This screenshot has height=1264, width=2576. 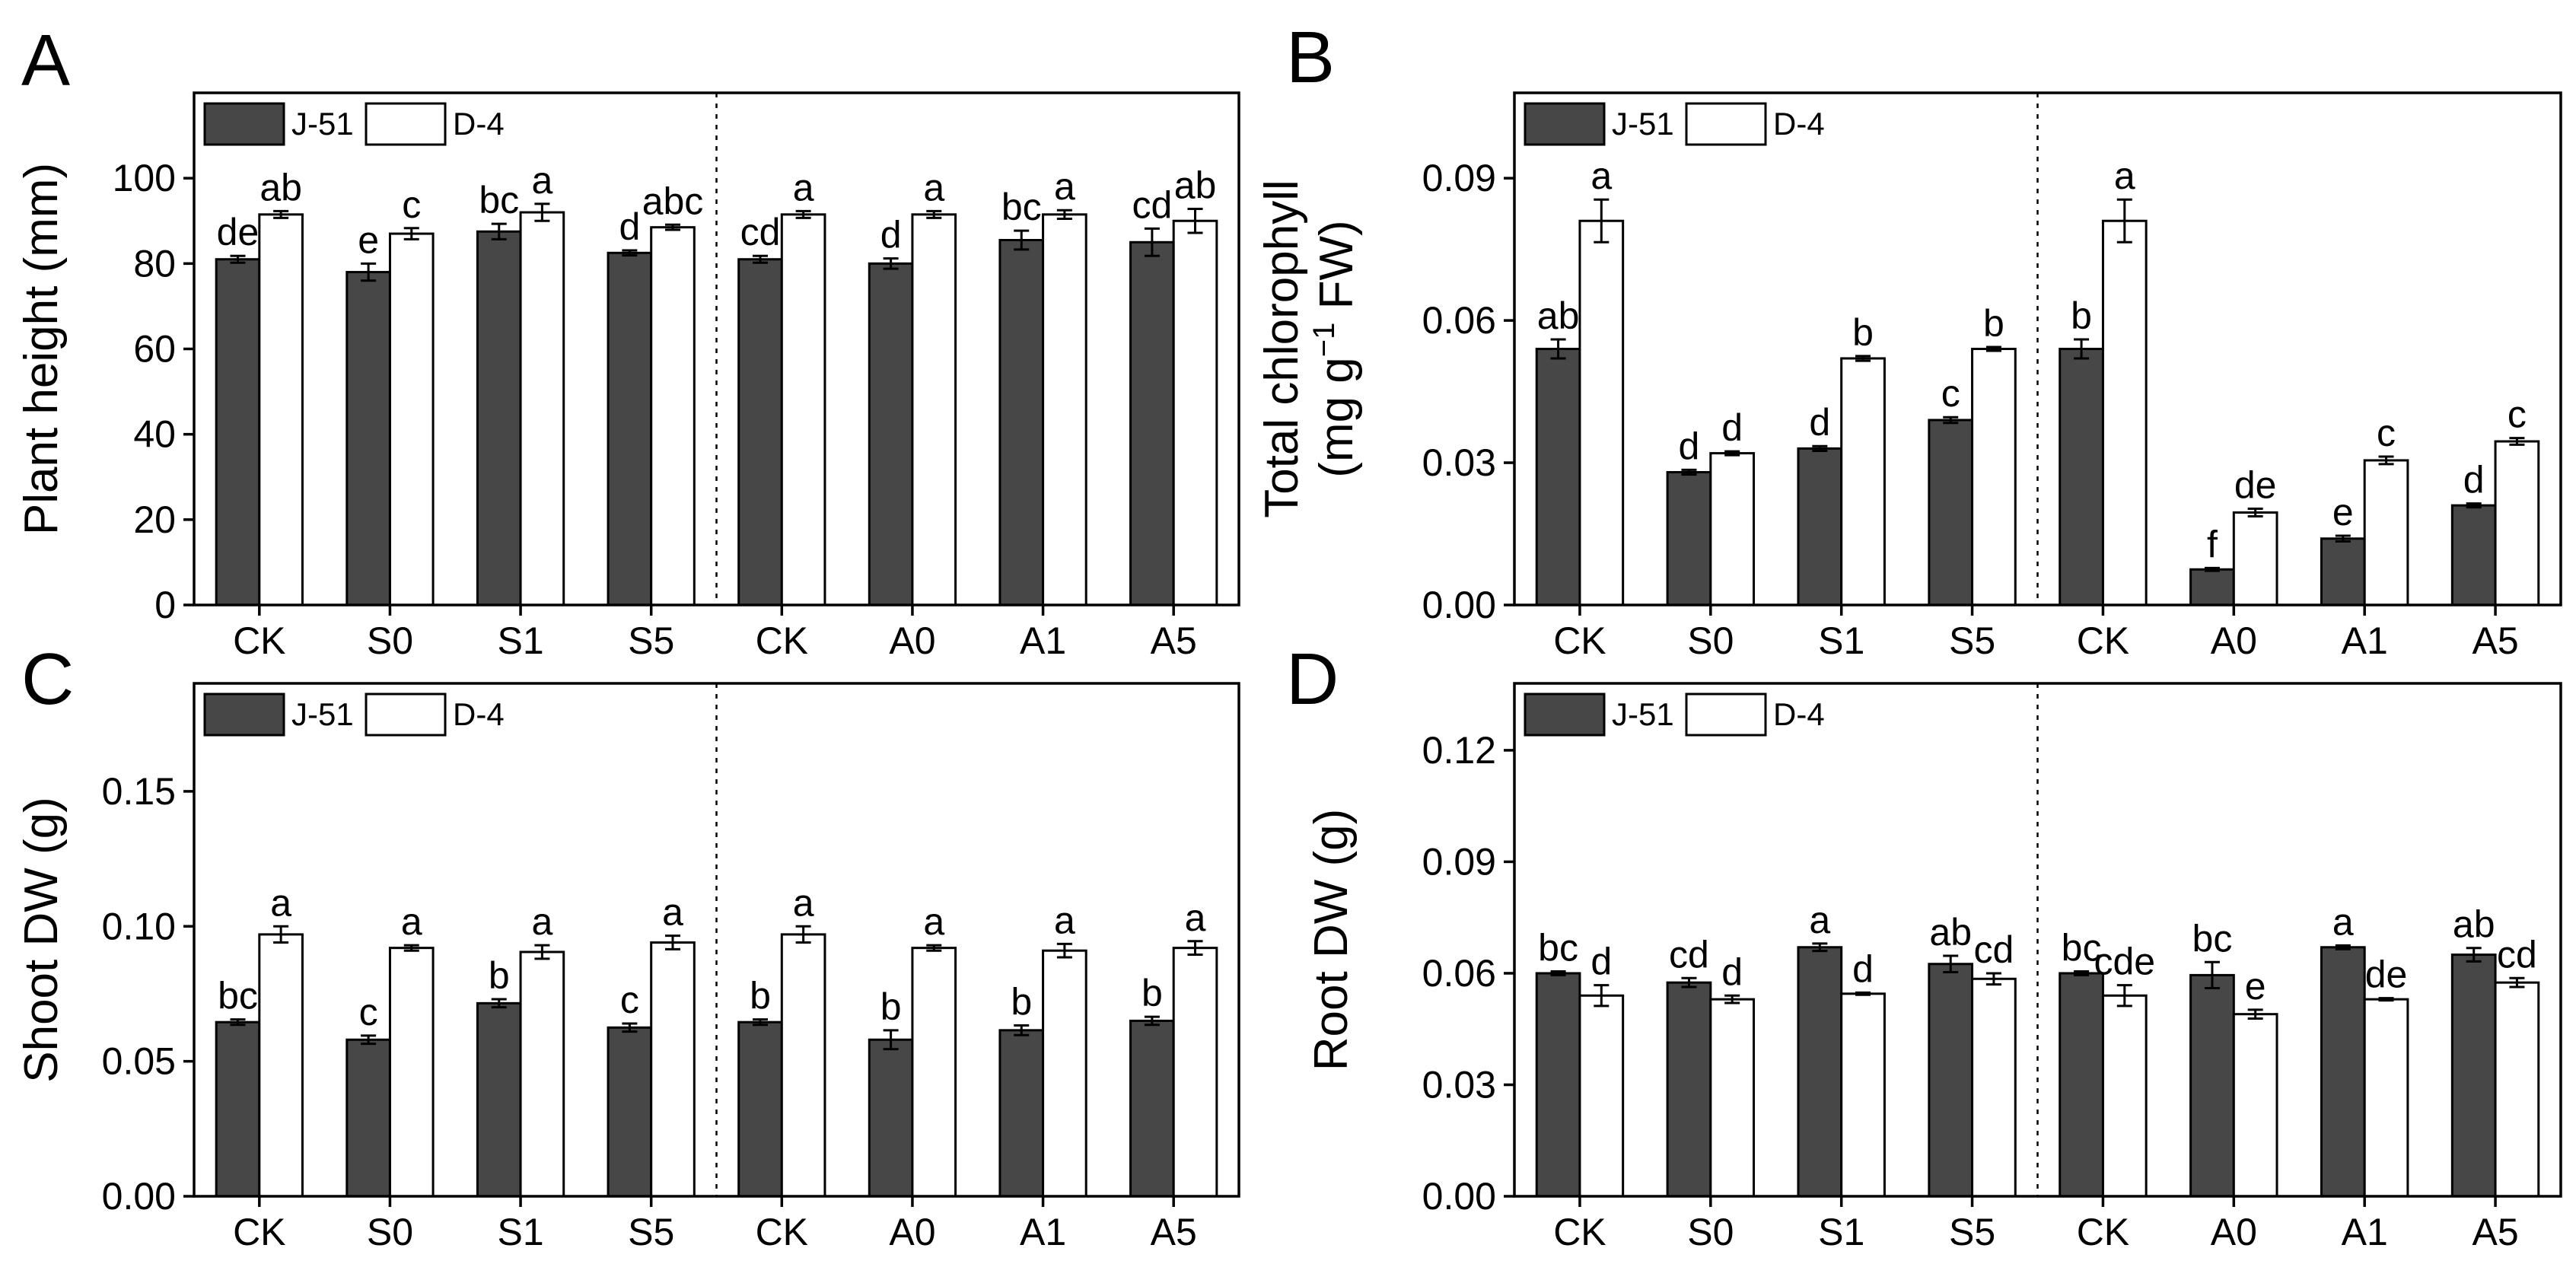 I want to click on x-tick-label-s5: S5, so click(x=651, y=640).